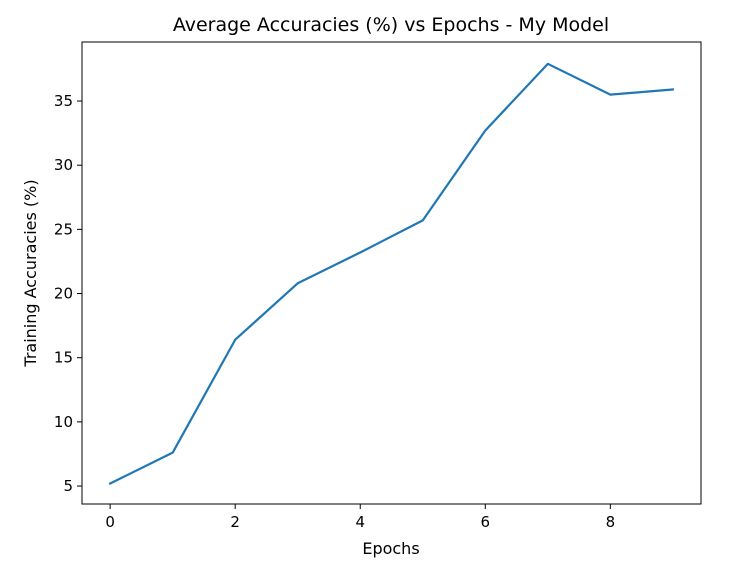 The image size is (737, 567). I want to click on y-axis-label: Training Accuracies (%), so click(30, 273).